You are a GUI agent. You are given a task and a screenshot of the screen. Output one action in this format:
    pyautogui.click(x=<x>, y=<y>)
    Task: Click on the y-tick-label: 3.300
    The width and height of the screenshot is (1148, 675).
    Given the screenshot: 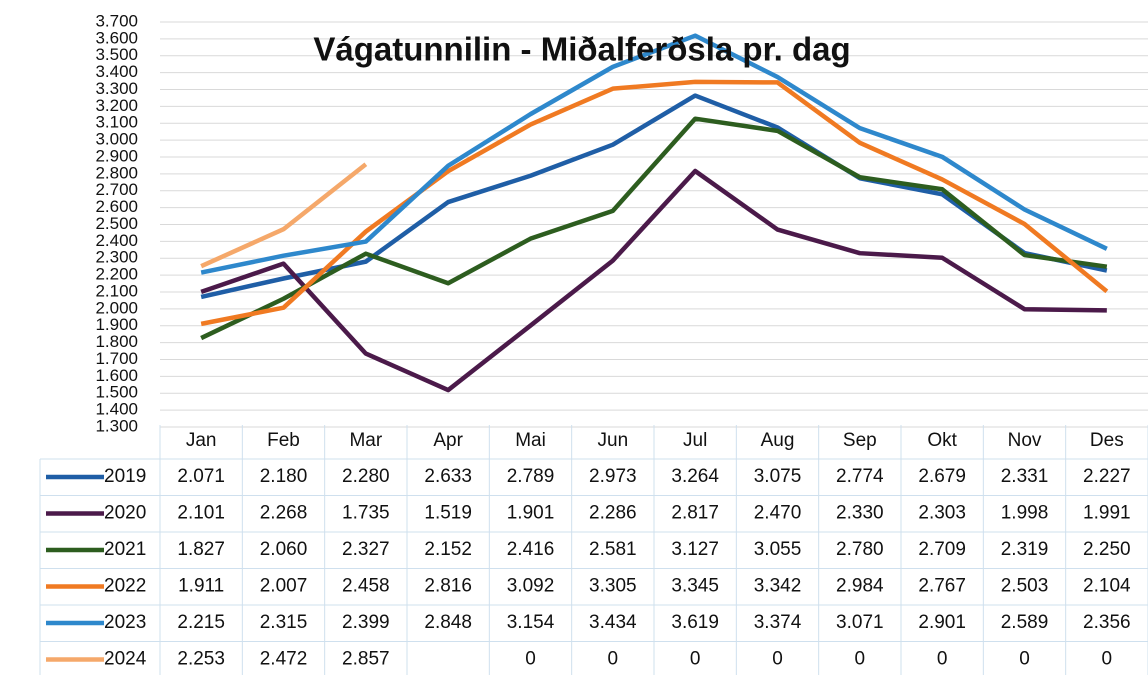 What is the action you would take?
    pyautogui.click(x=116, y=88)
    